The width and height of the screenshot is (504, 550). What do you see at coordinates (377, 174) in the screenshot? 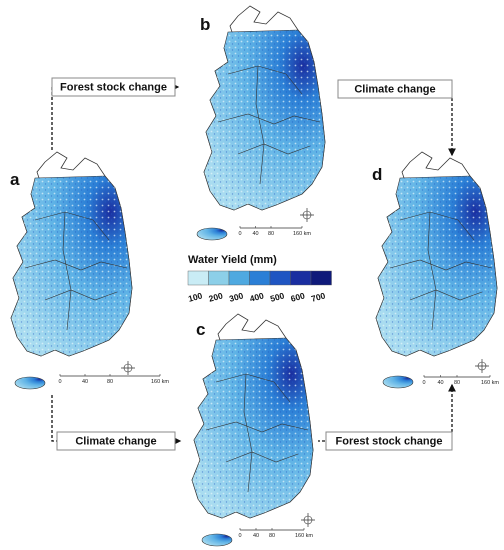
I see `panel-label: d` at bounding box center [377, 174].